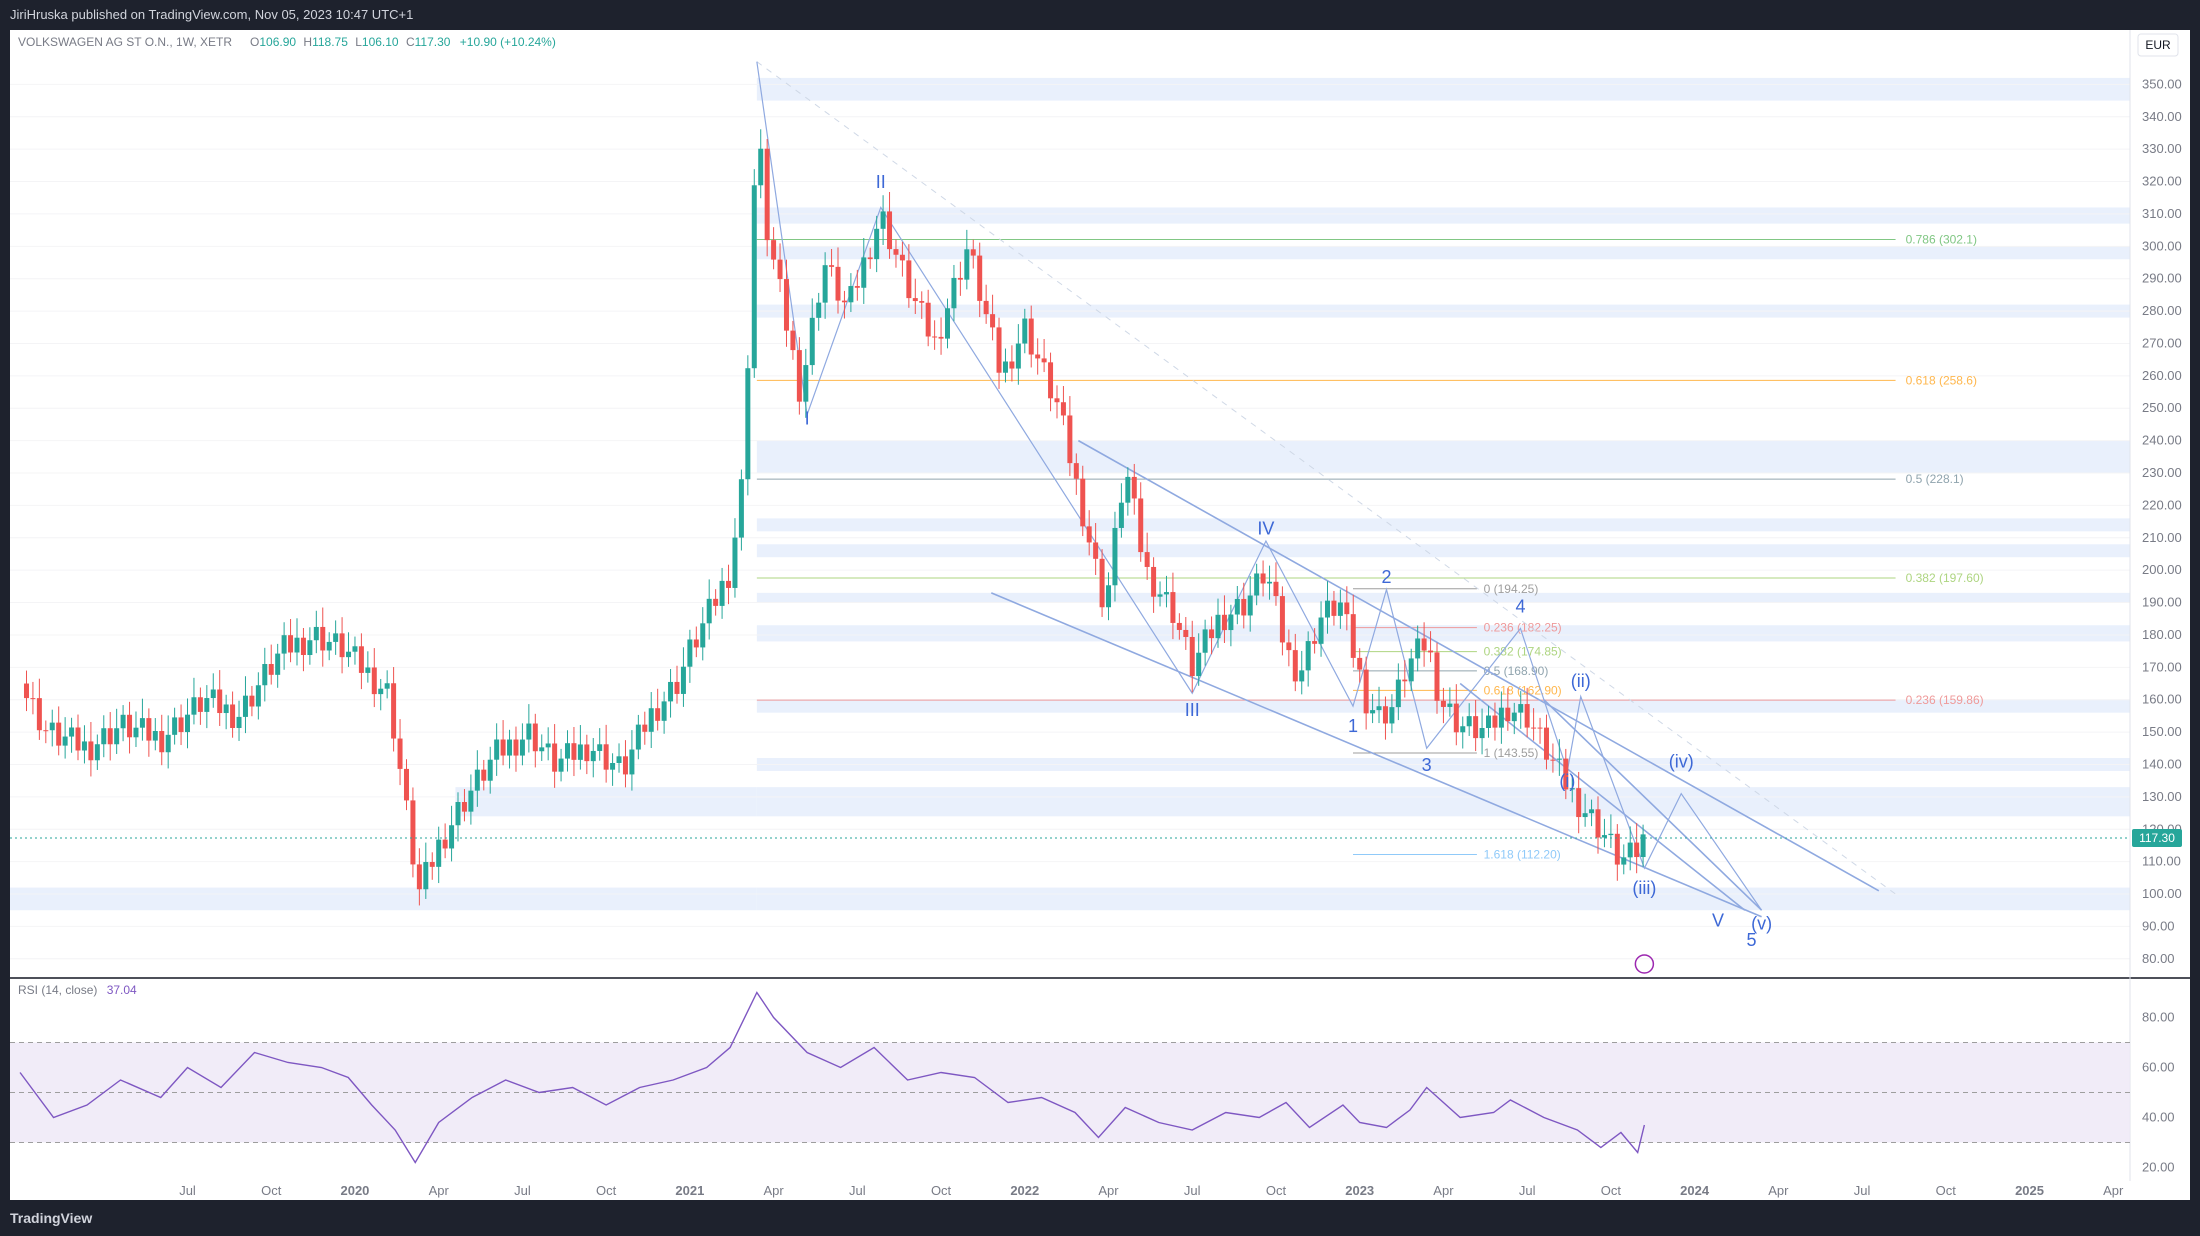 The height and width of the screenshot is (1236, 2200). Describe the element at coordinates (1353, 726) in the screenshot. I see `wave-label: 1` at that location.